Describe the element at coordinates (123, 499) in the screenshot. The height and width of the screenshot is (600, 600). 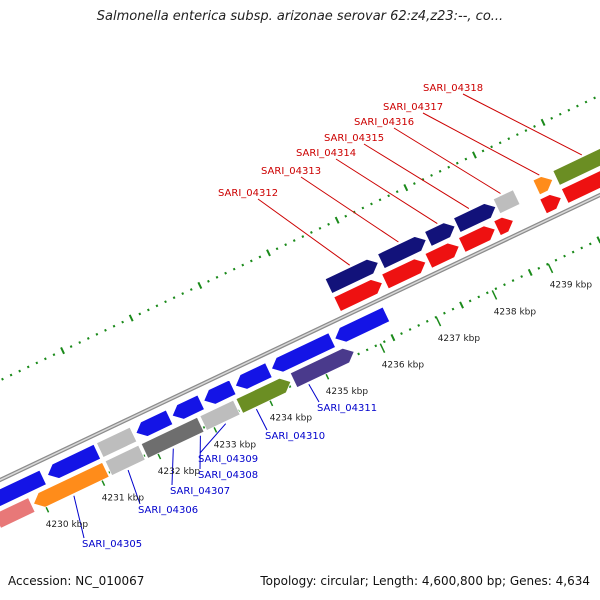
I see `kbp-label: 4231 kbp` at that location.